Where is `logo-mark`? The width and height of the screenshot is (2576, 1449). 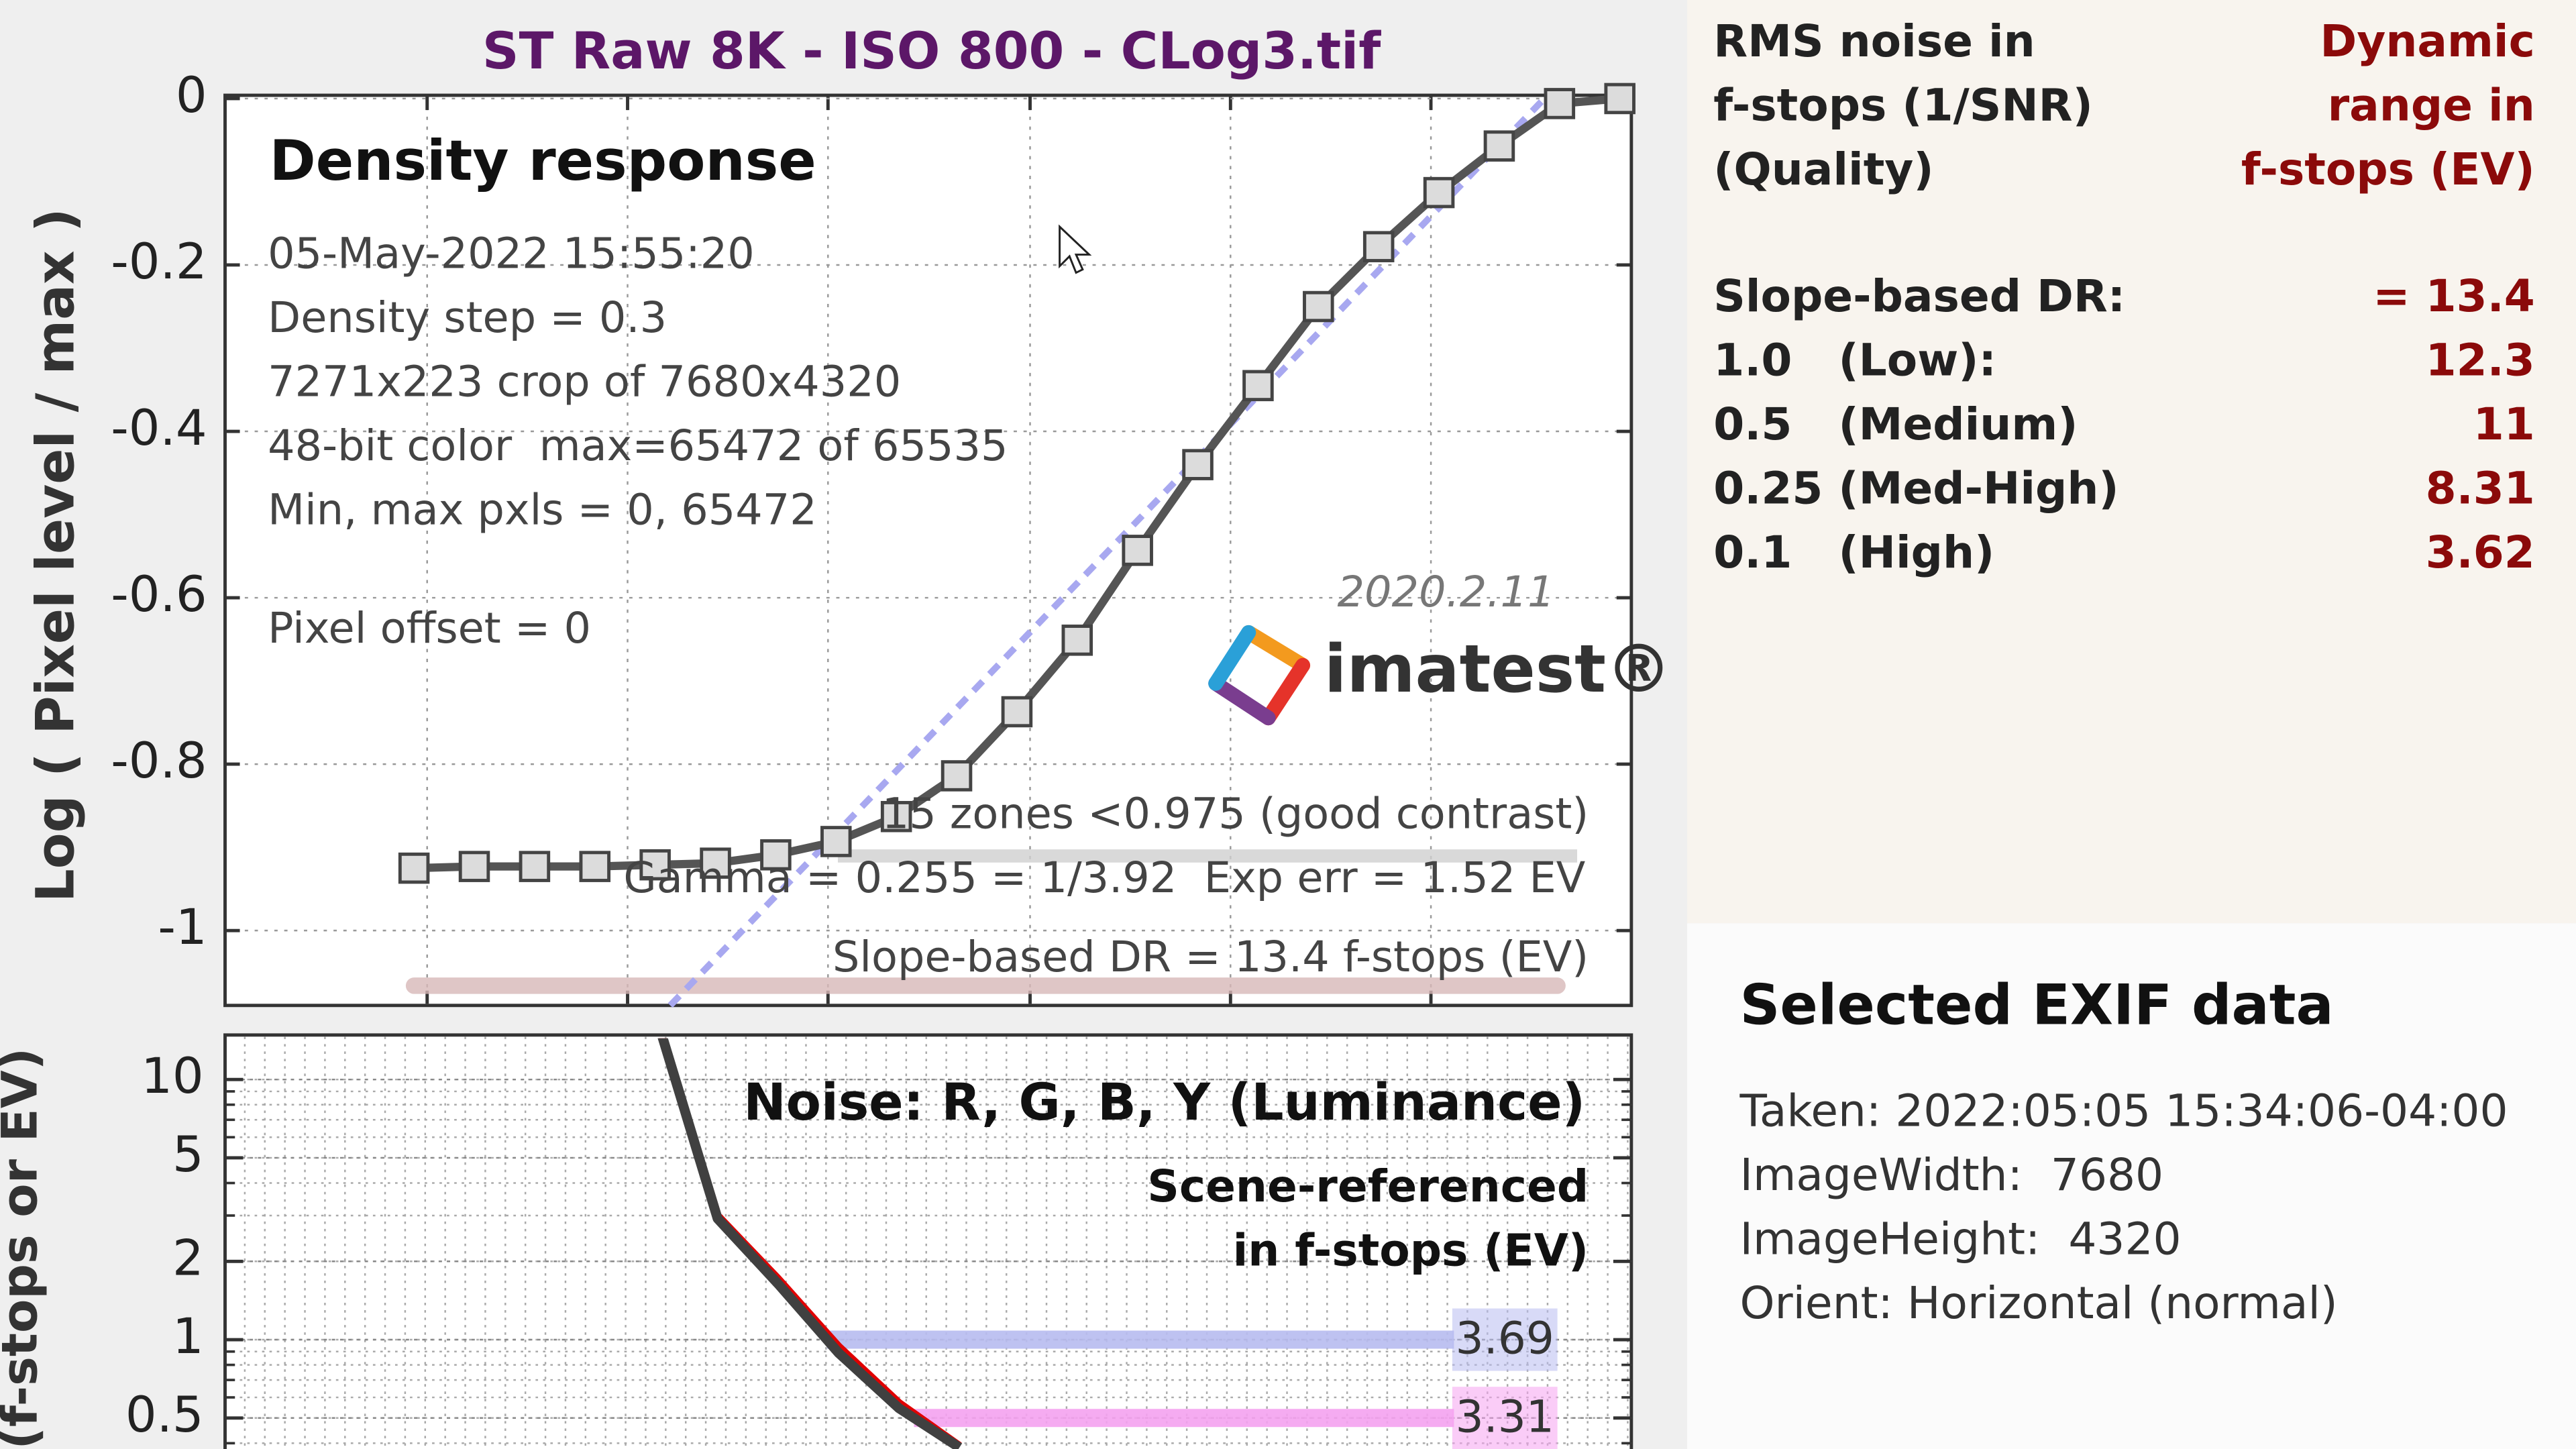 logo-mark is located at coordinates (1259, 675).